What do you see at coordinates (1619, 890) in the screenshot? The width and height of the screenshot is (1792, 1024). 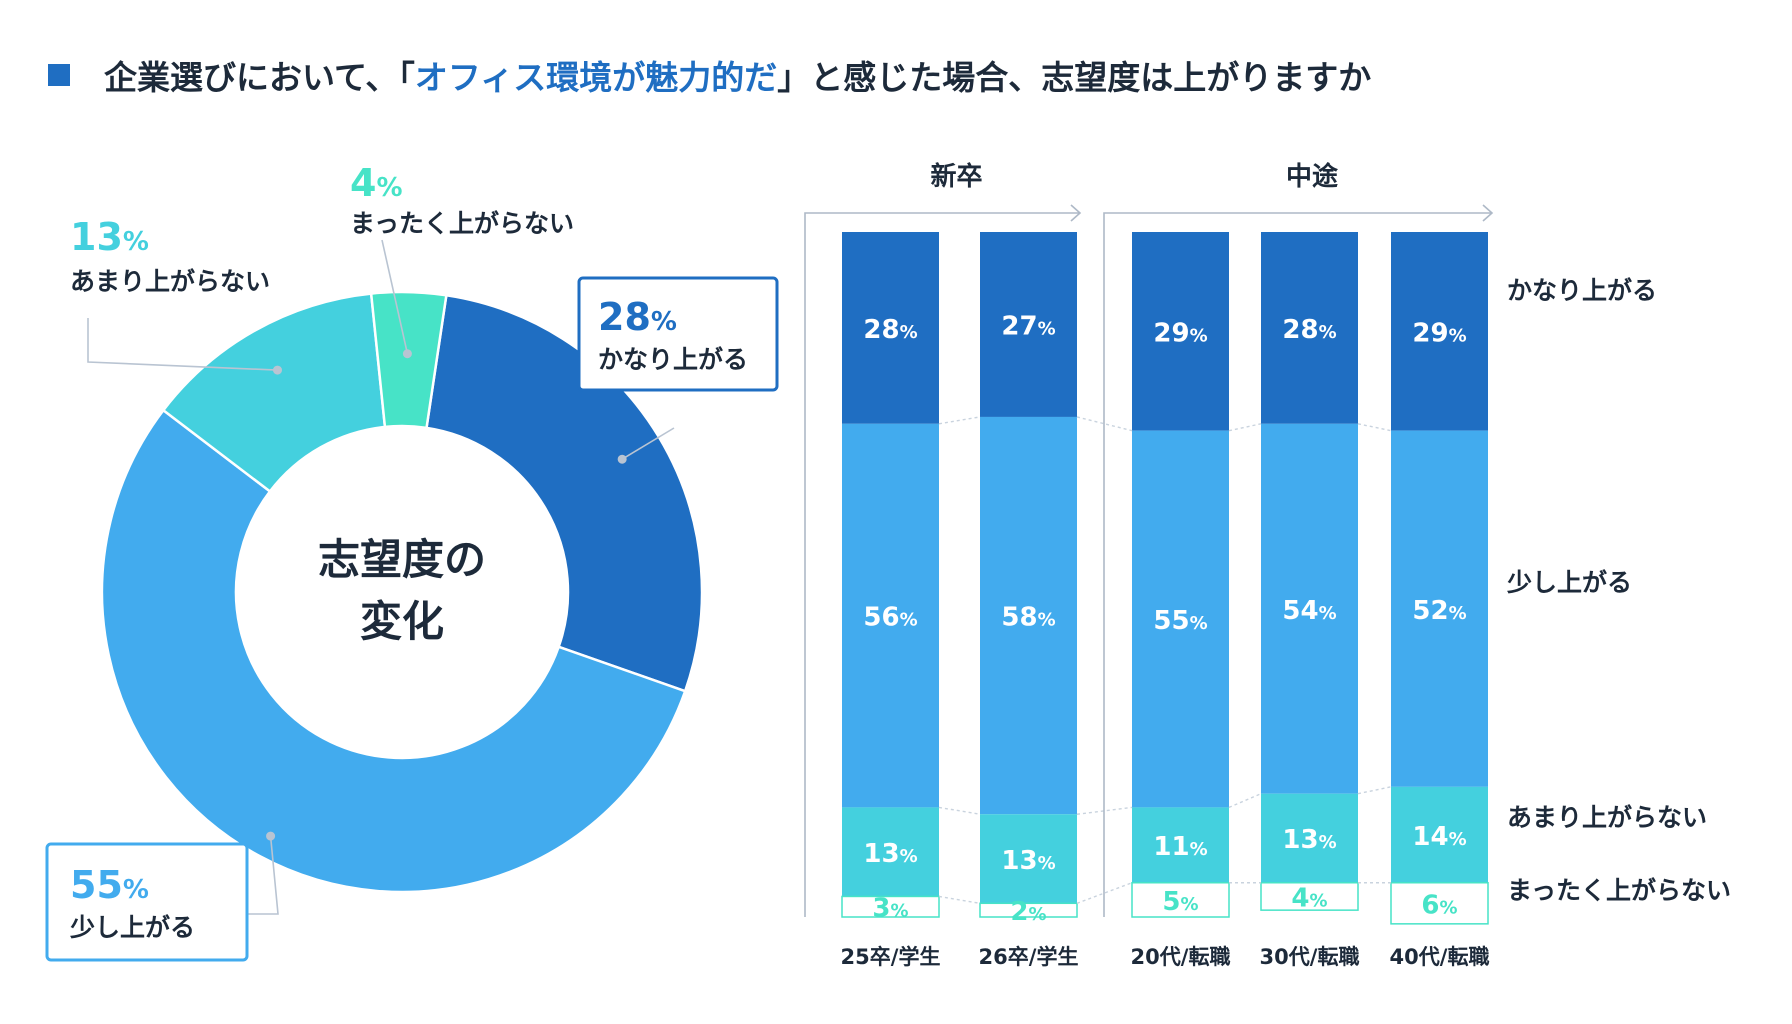 I see `series-label-4: まったく上がらない` at bounding box center [1619, 890].